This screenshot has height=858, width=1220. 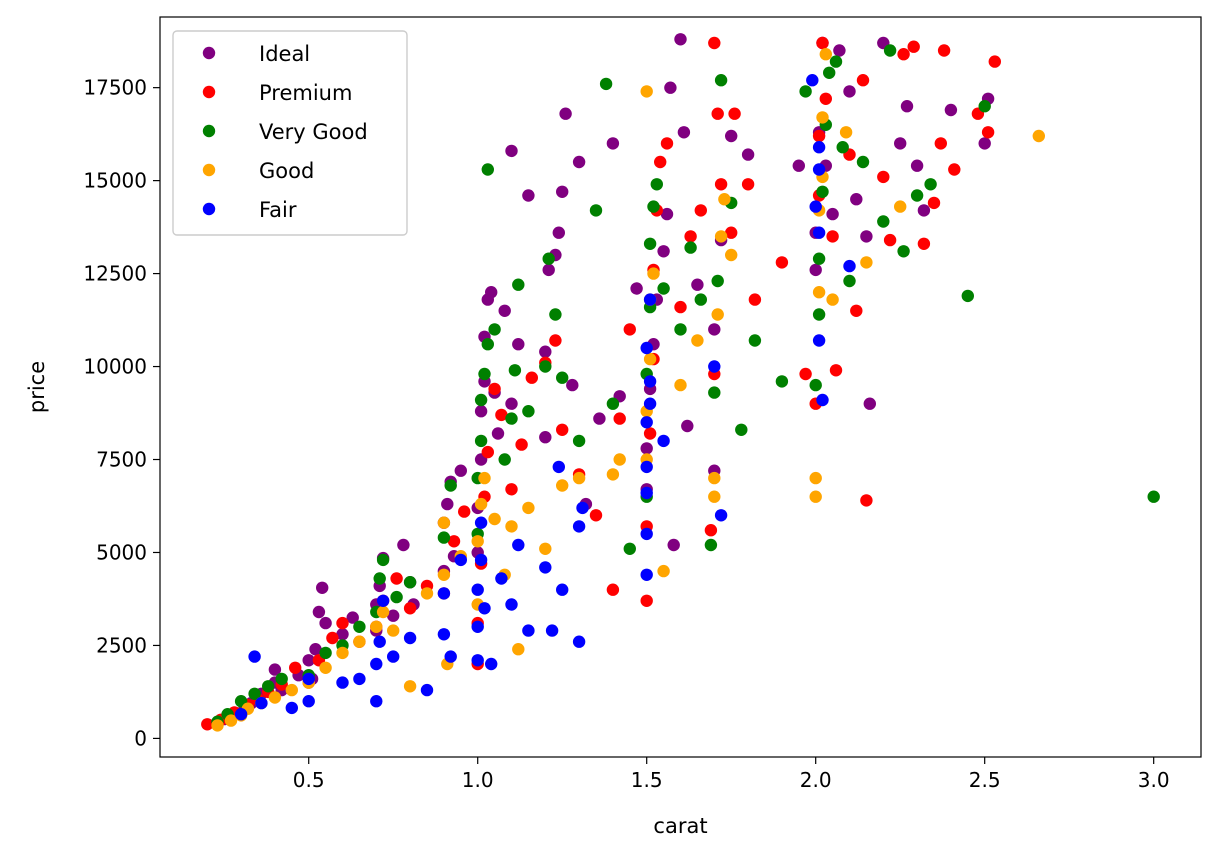 What do you see at coordinates (680, 826) in the screenshot?
I see `x-axis-label: carat` at bounding box center [680, 826].